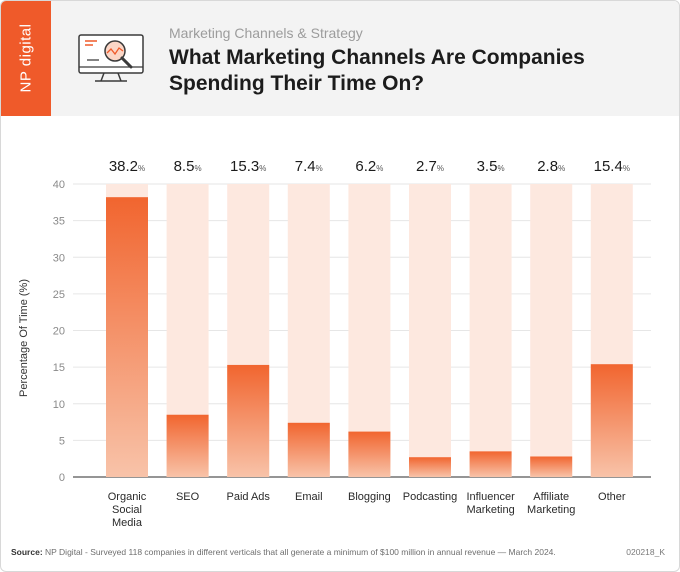  What do you see at coordinates (24, 338) in the screenshot?
I see `y-axis-title: Percentage Of Time (%)` at bounding box center [24, 338].